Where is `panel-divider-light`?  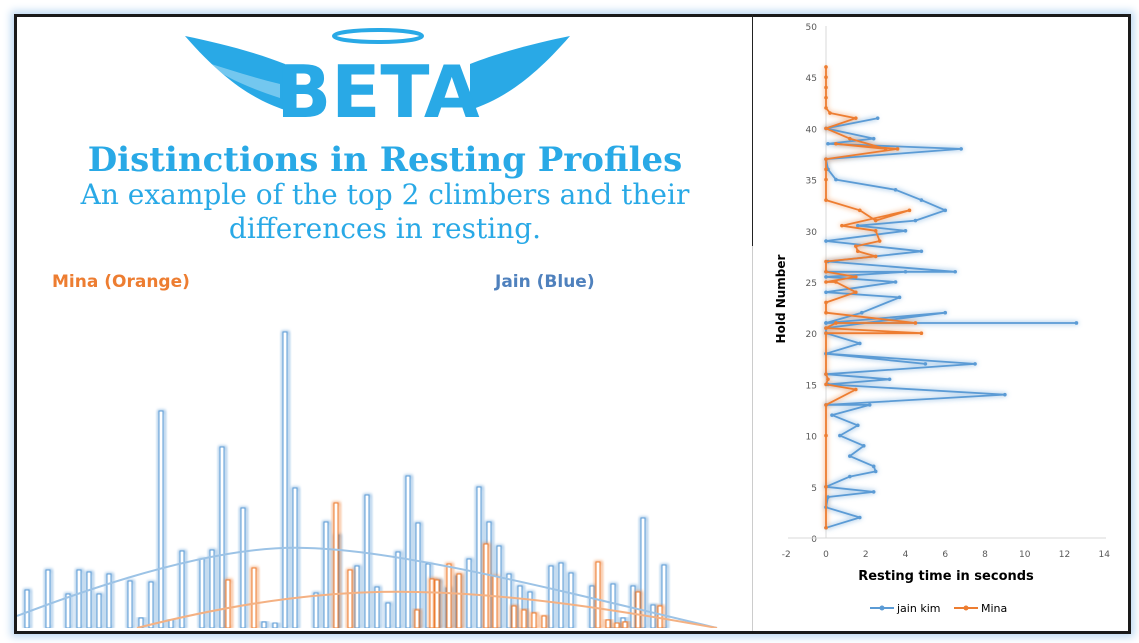
panel-divider-light is located at coordinates (752, 438).